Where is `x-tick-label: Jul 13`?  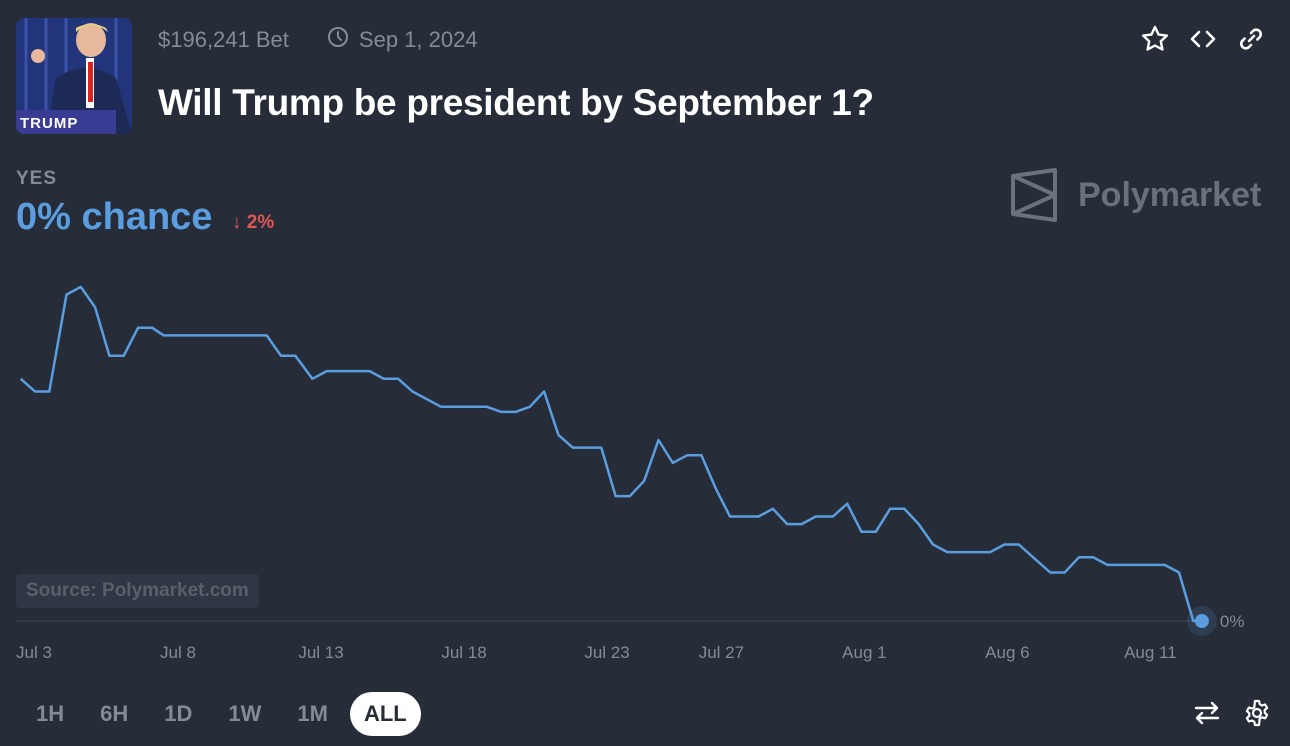 x-tick-label: Jul 13 is located at coordinates (320, 652).